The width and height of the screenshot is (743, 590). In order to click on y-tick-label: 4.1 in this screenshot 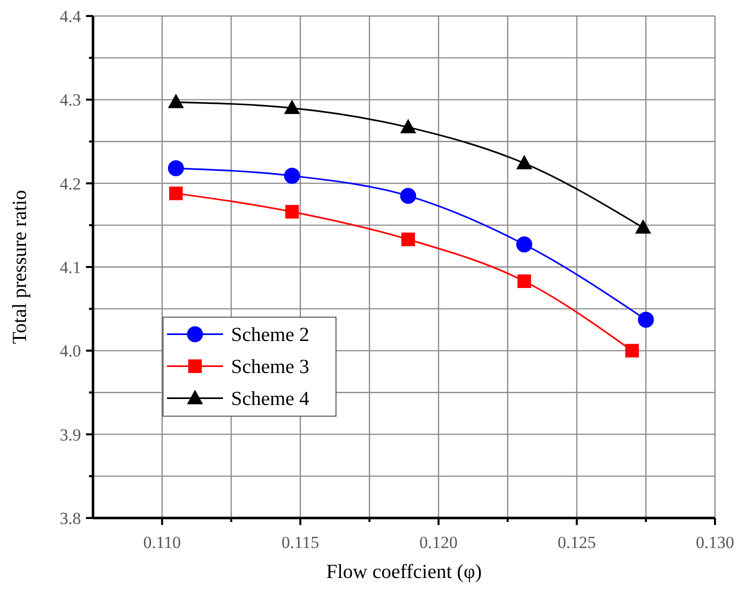, I will do `click(70, 267)`.